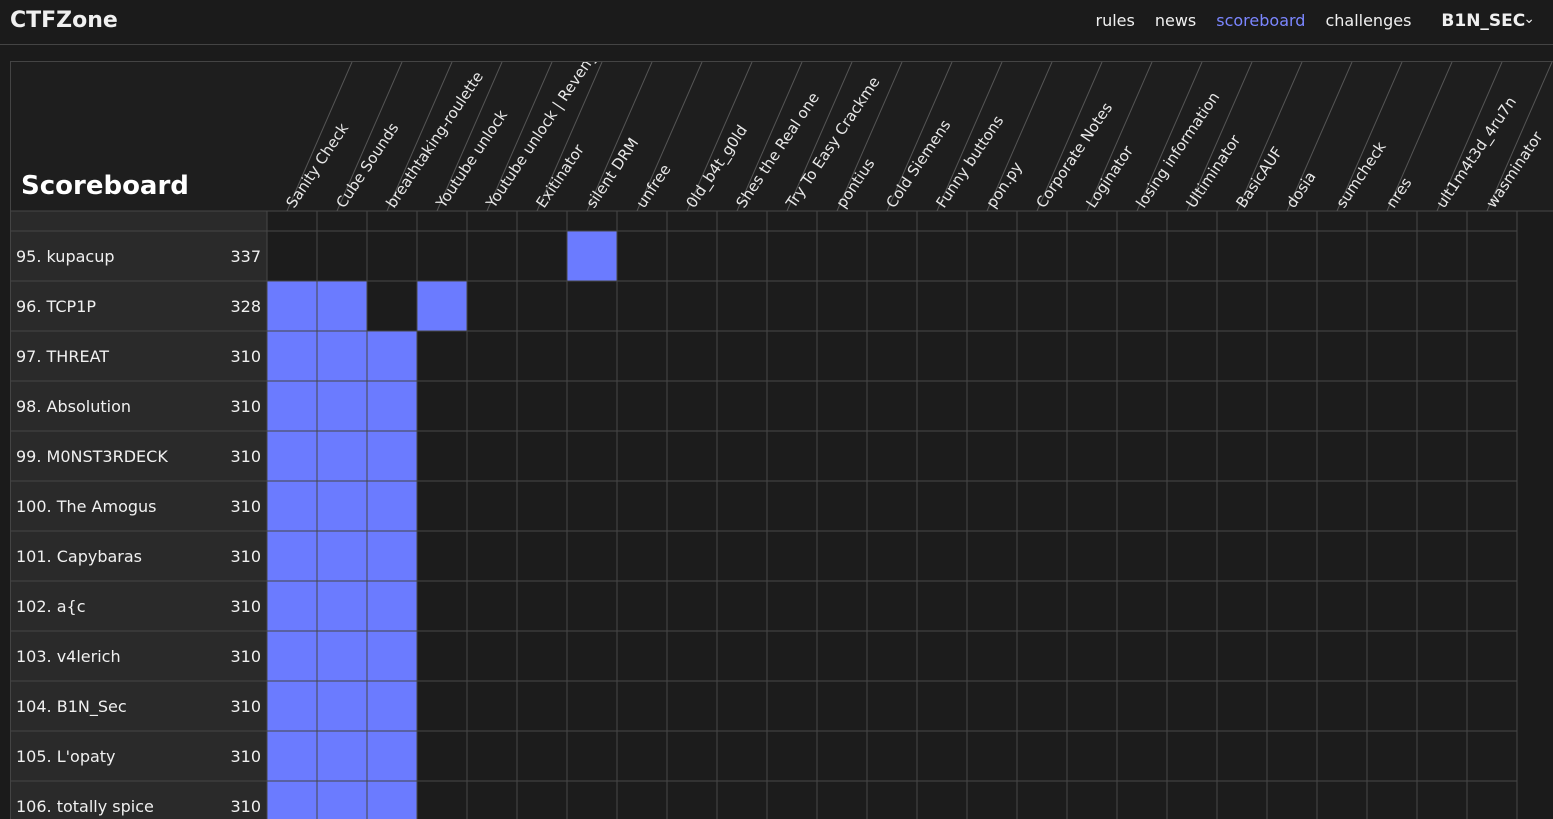  What do you see at coordinates (92, 456) in the screenshot?
I see `team-name: 99. M0NST3RDECK` at bounding box center [92, 456].